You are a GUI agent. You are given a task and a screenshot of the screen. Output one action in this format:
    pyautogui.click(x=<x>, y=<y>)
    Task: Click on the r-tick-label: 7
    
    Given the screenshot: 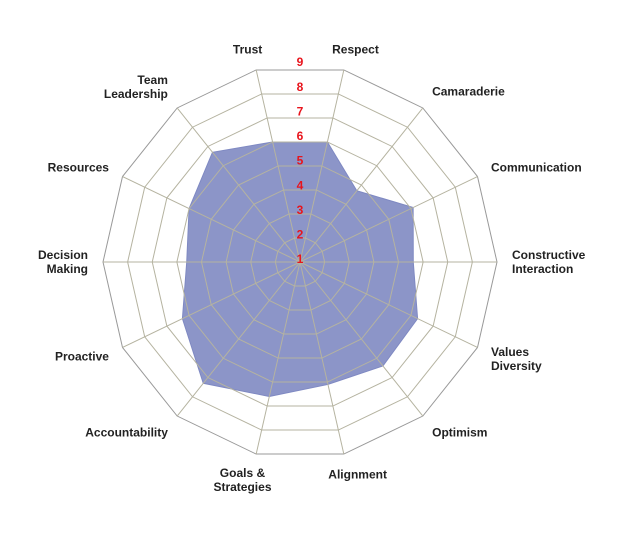 What is the action you would take?
    pyautogui.click(x=300, y=111)
    